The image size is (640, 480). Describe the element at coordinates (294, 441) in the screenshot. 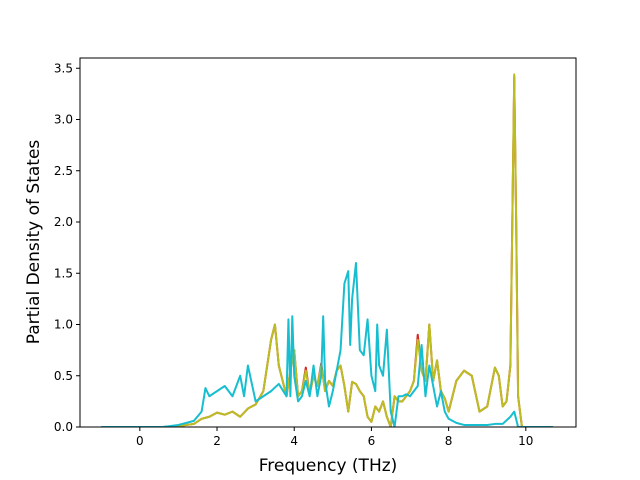

I see `x-tick-label: 4` at that location.